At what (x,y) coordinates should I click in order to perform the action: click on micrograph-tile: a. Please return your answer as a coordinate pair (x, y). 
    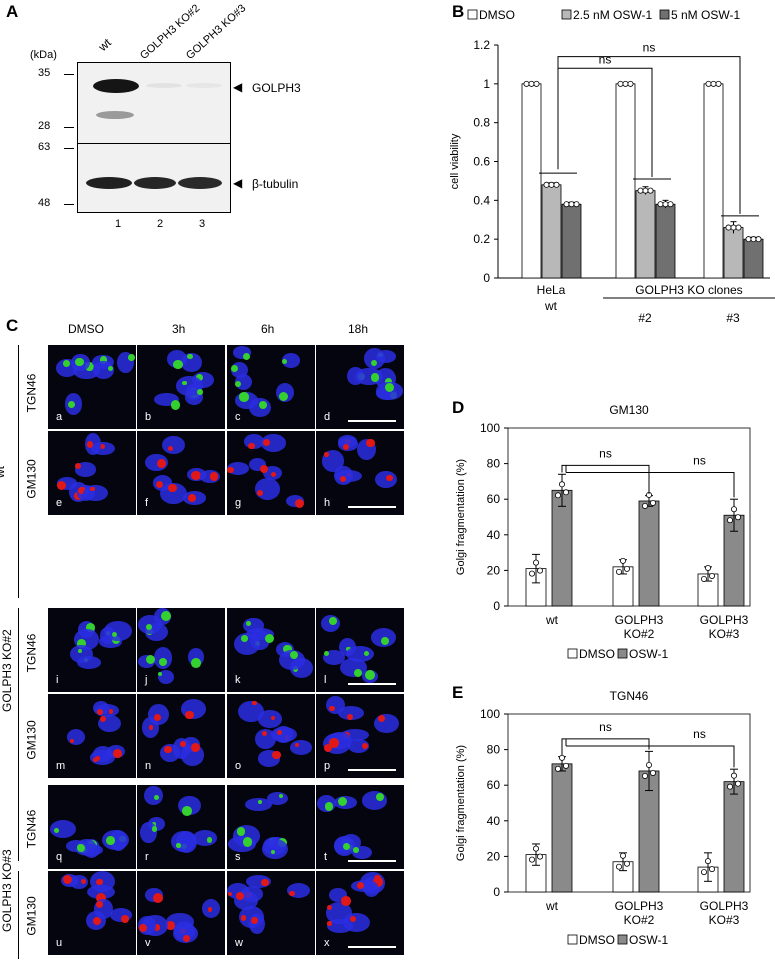
    Looking at the image, I should click on (92, 387).